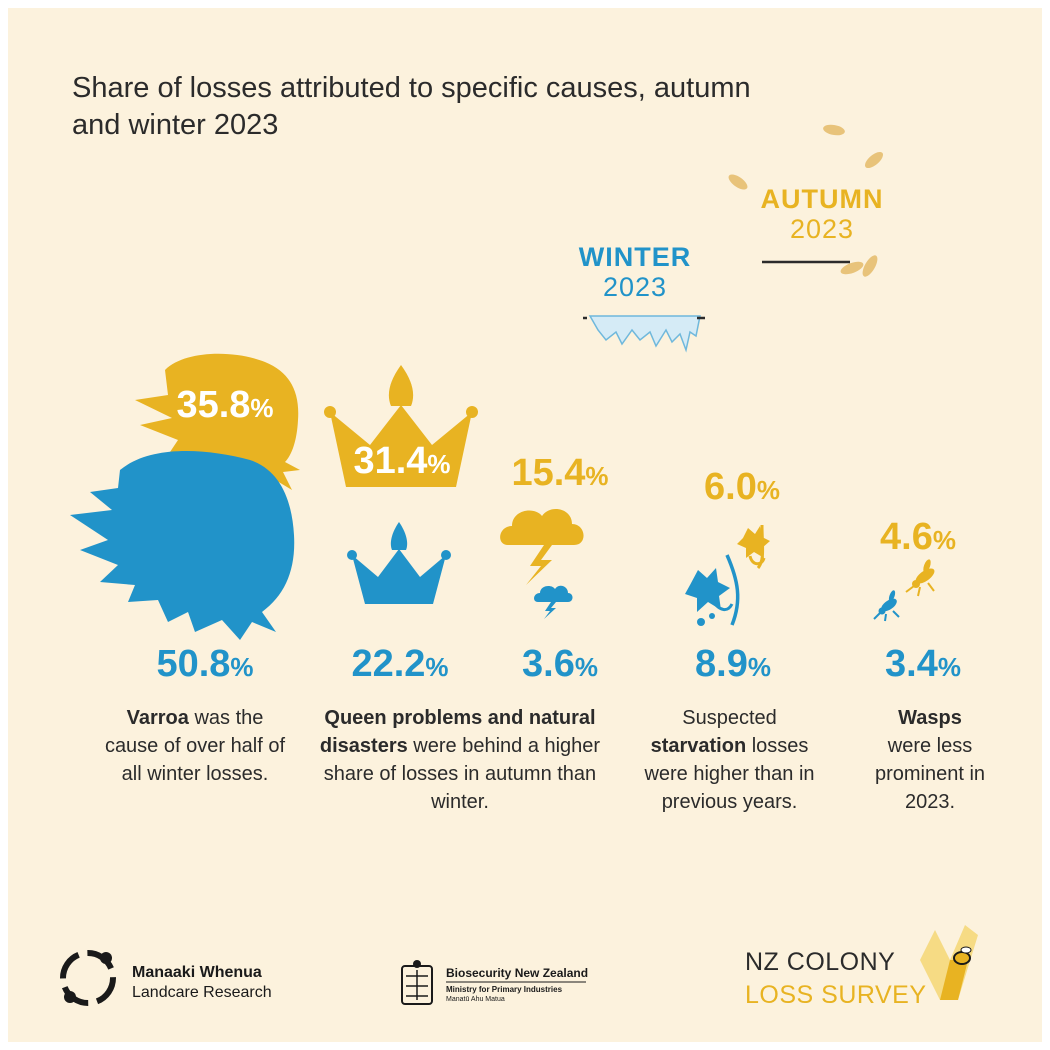 This screenshot has width=1050, height=1050. What do you see at coordinates (918, 537) in the screenshot?
I see `autumn-value-wasps: 4.6%` at bounding box center [918, 537].